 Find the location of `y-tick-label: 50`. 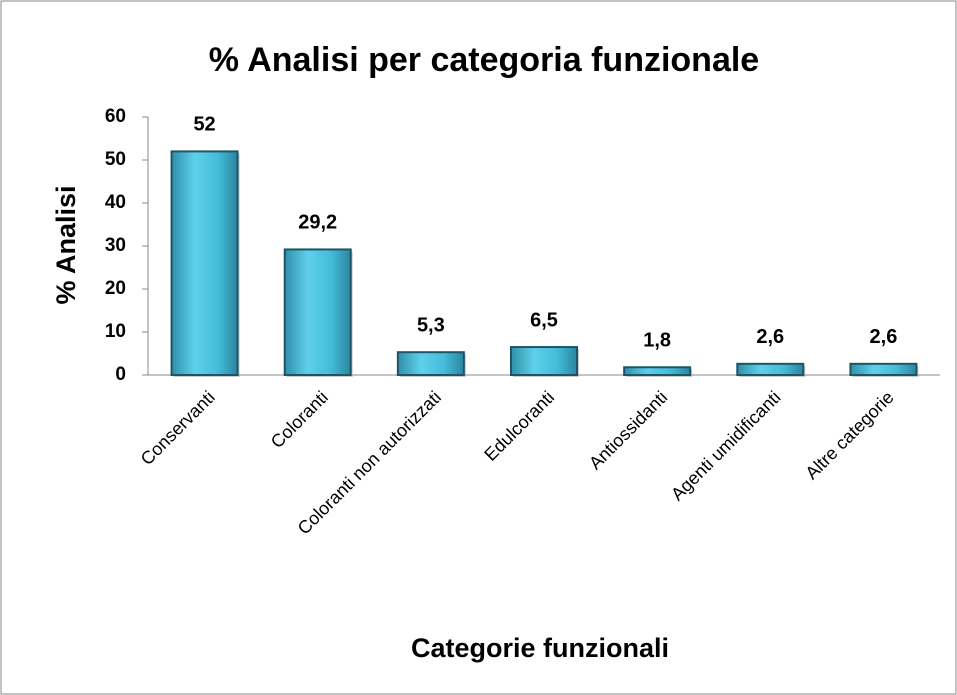

y-tick-label: 50 is located at coordinates (115, 159).